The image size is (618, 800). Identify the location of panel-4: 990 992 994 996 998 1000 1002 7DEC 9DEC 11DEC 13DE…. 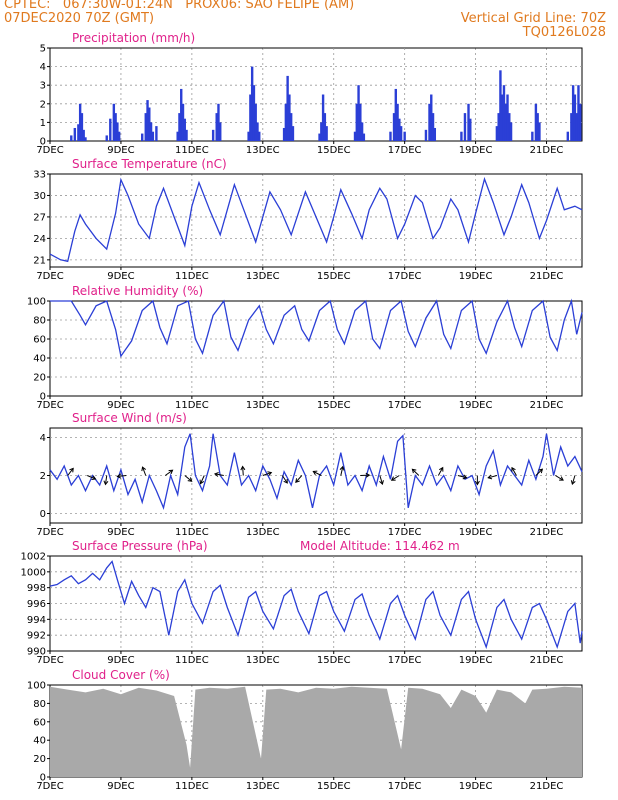
(302, 602).